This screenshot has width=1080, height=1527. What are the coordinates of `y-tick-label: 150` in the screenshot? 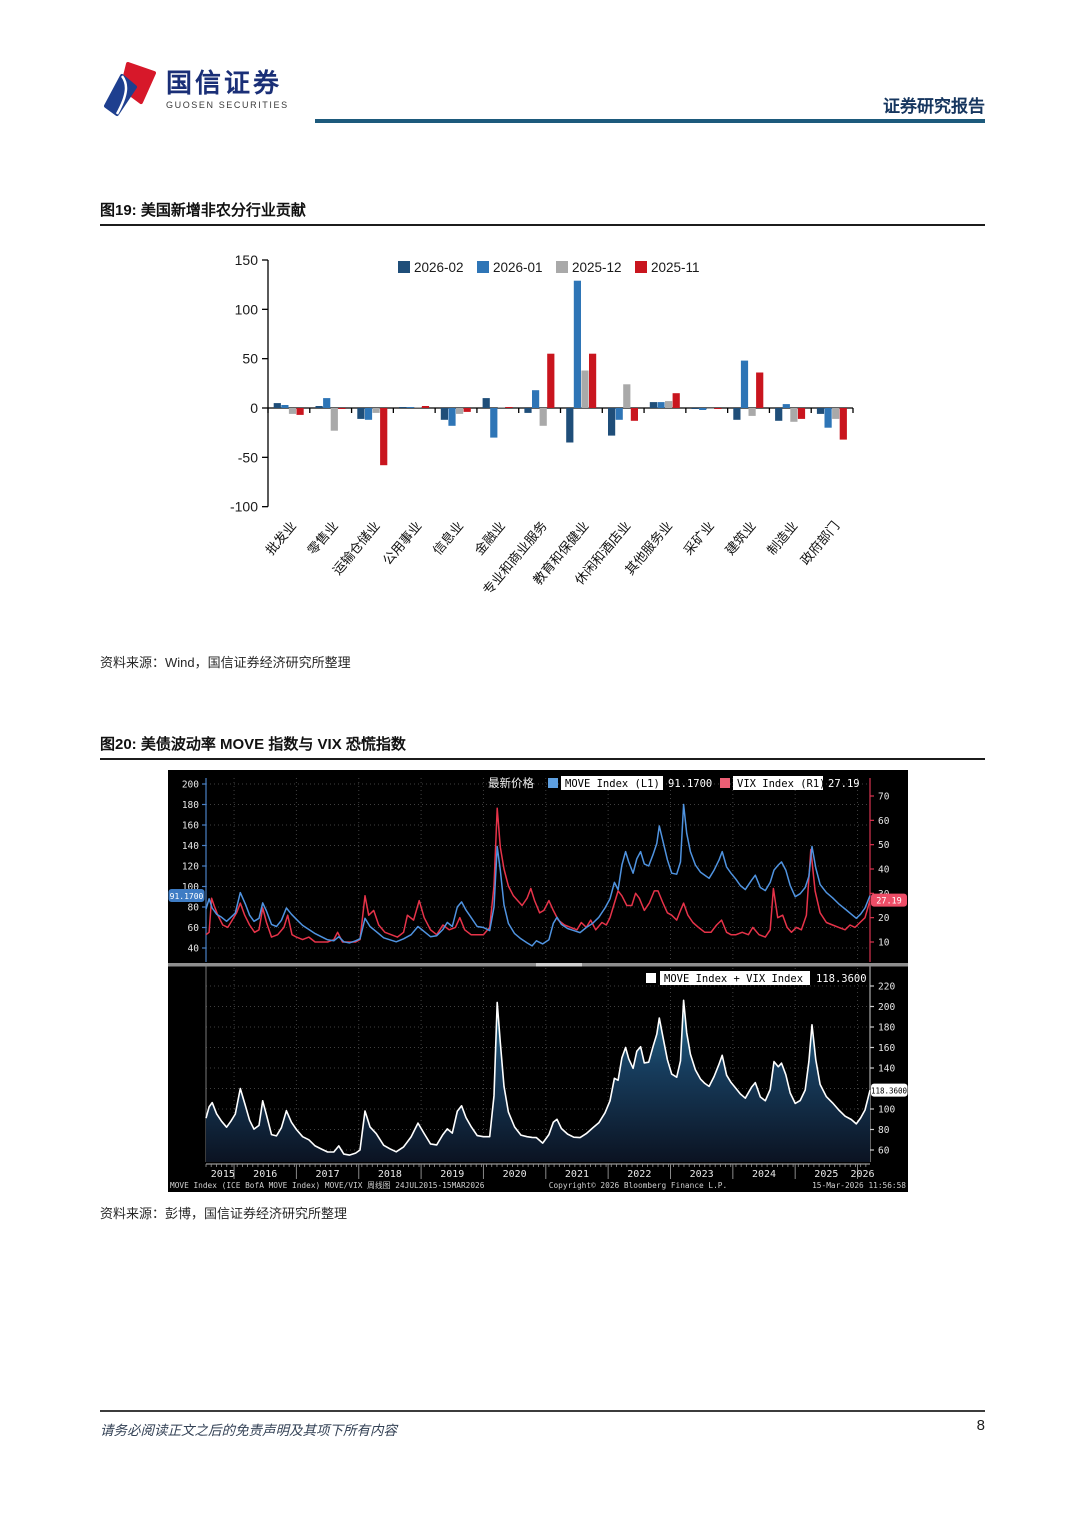 It's located at (247, 260).